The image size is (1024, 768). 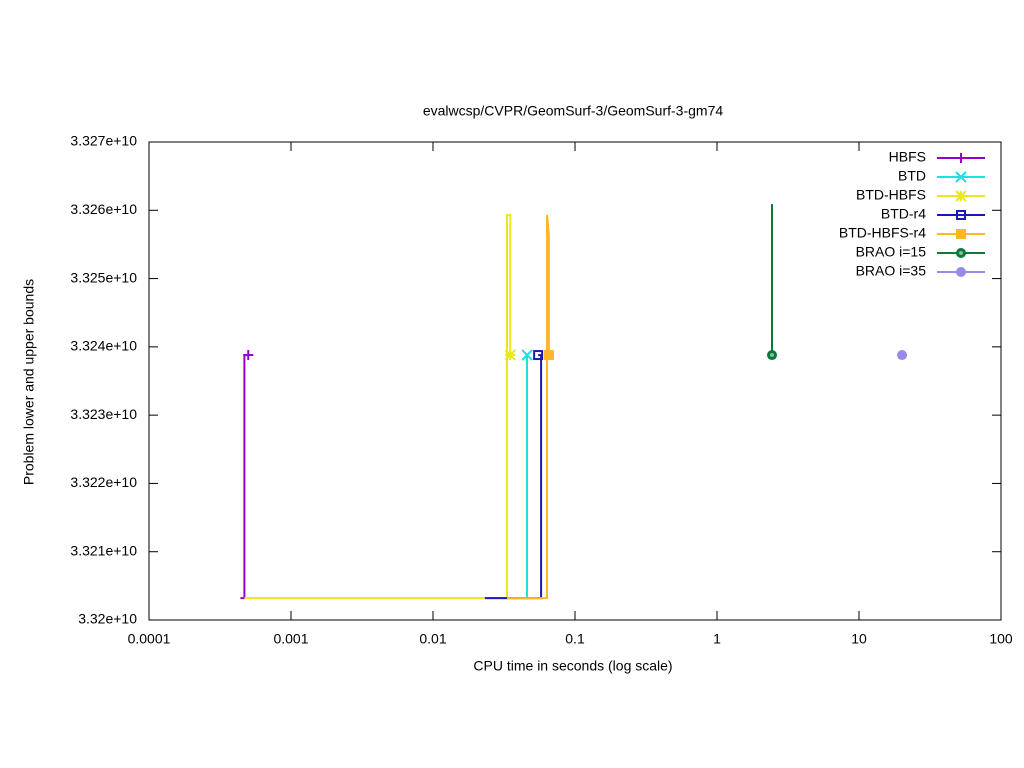 What do you see at coordinates (103, 277) in the screenshot?
I see `y-tick-label: 3.325e+10` at bounding box center [103, 277].